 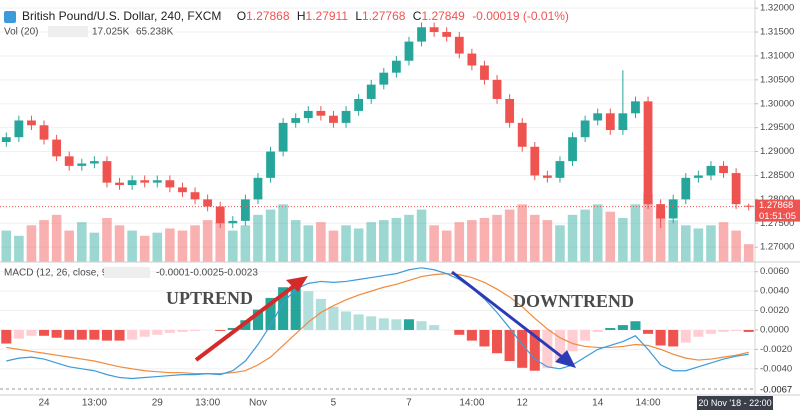 What do you see at coordinates (777, 247) in the screenshot?
I see `y-tick-label: 1.27000` at bounding box center [777, 247].